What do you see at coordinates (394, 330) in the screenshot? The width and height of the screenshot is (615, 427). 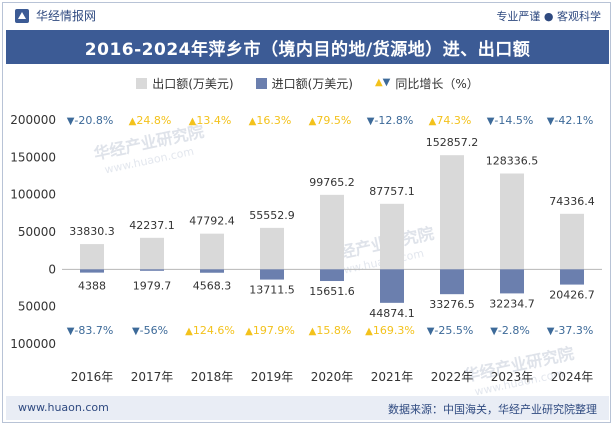 I see `import-growth-label: 169.3%` at bounding box center [394, 330].